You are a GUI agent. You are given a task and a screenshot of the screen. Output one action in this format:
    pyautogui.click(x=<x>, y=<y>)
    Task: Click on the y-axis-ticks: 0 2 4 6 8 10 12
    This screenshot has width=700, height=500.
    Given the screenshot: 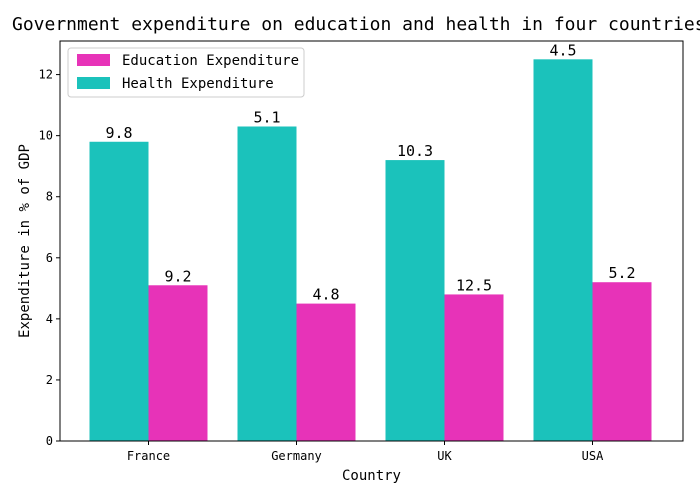 What is the action you would take?
    pyautogui.click(x=49, y=258)
    